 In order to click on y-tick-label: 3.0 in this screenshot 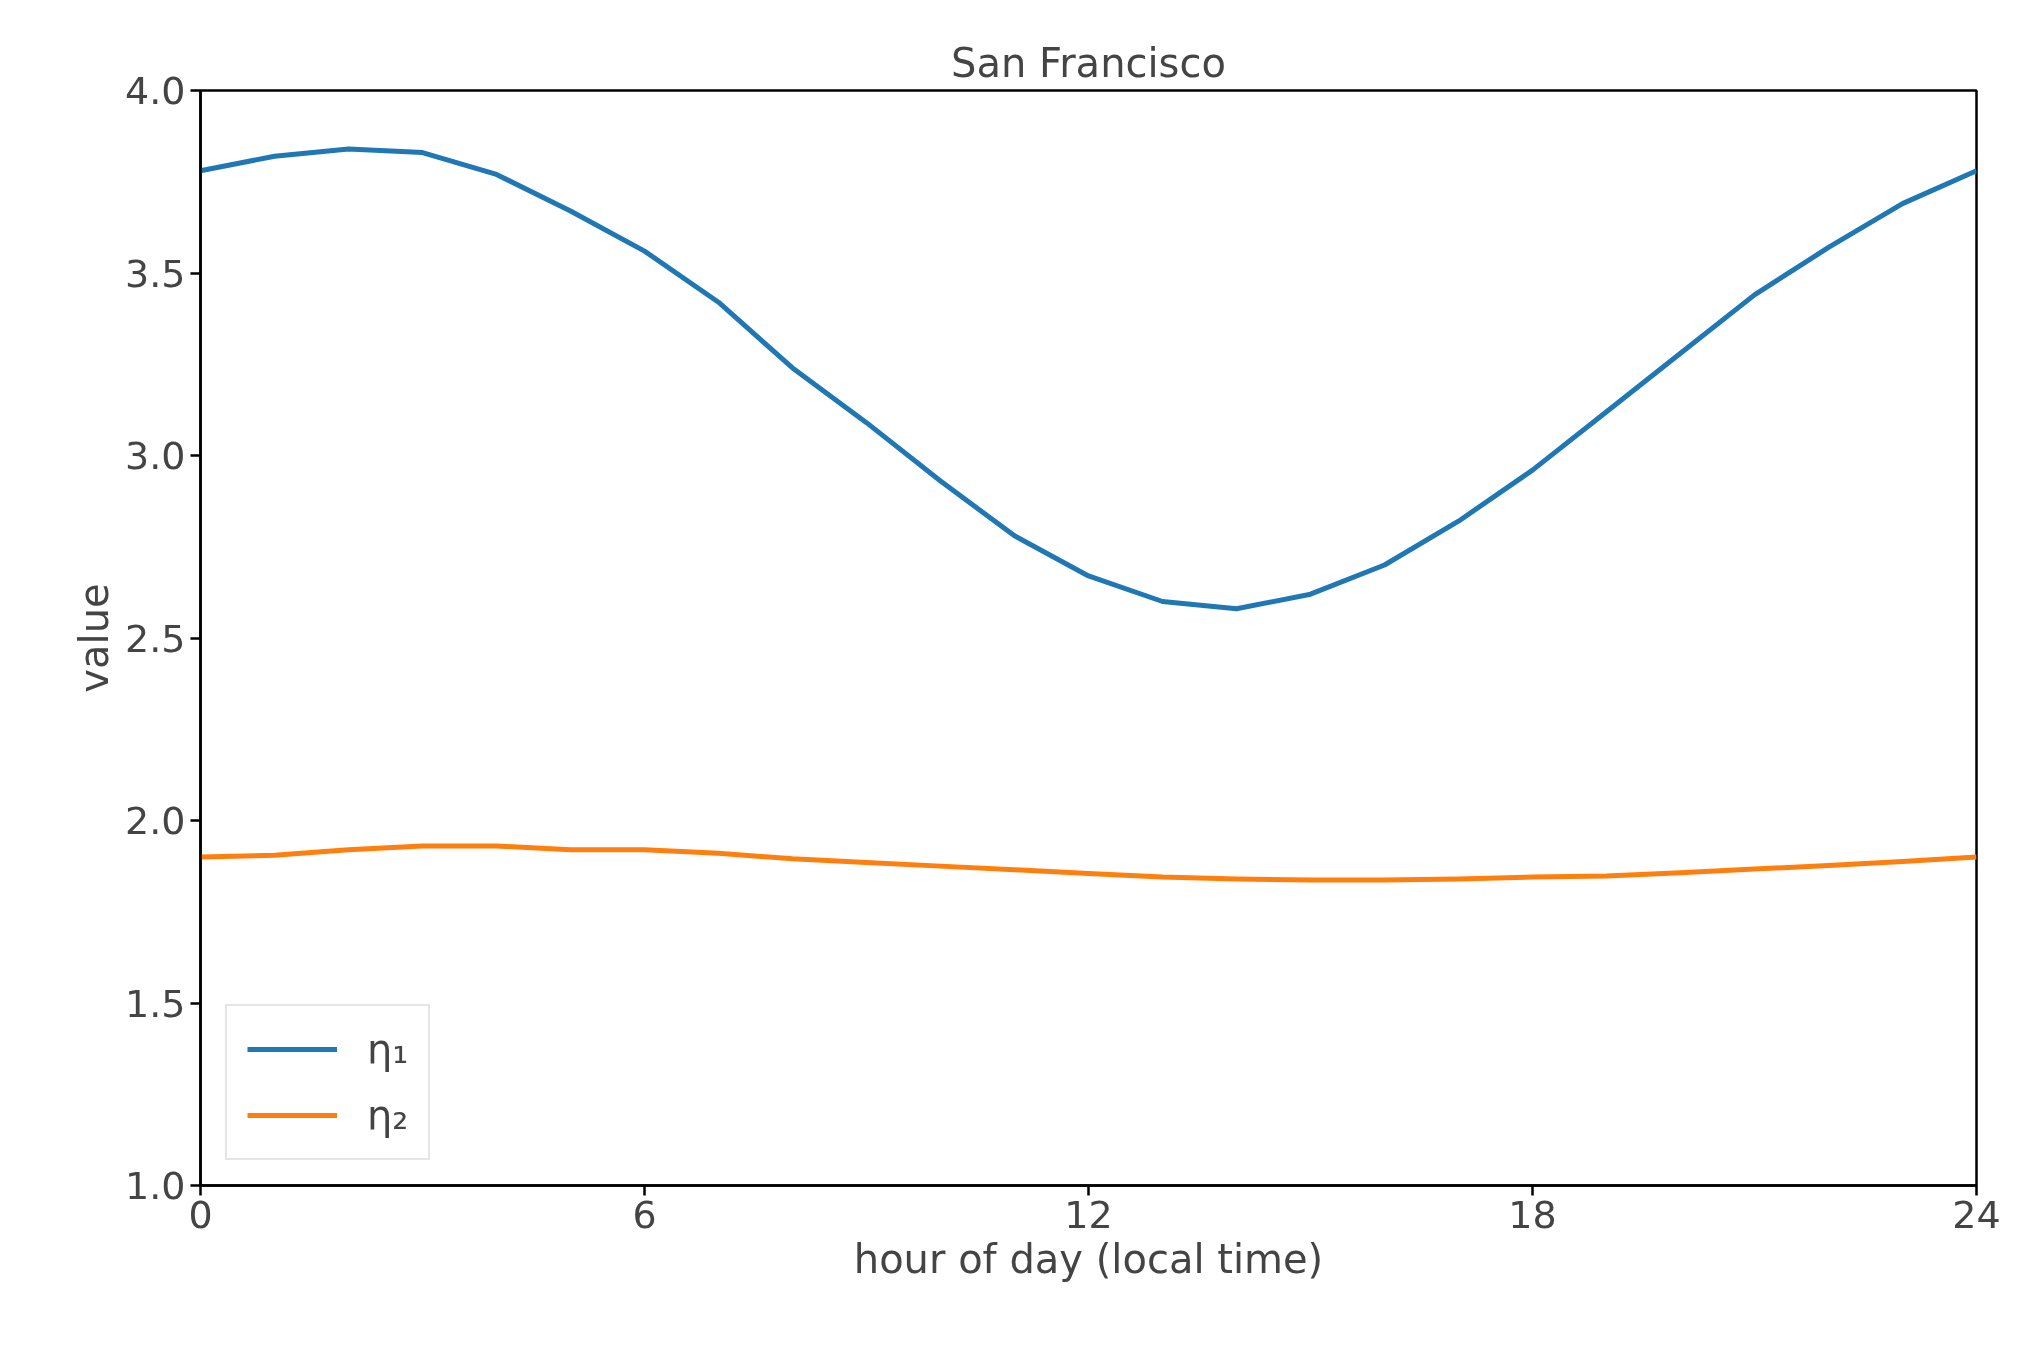, I will do `click(155, 456)`.